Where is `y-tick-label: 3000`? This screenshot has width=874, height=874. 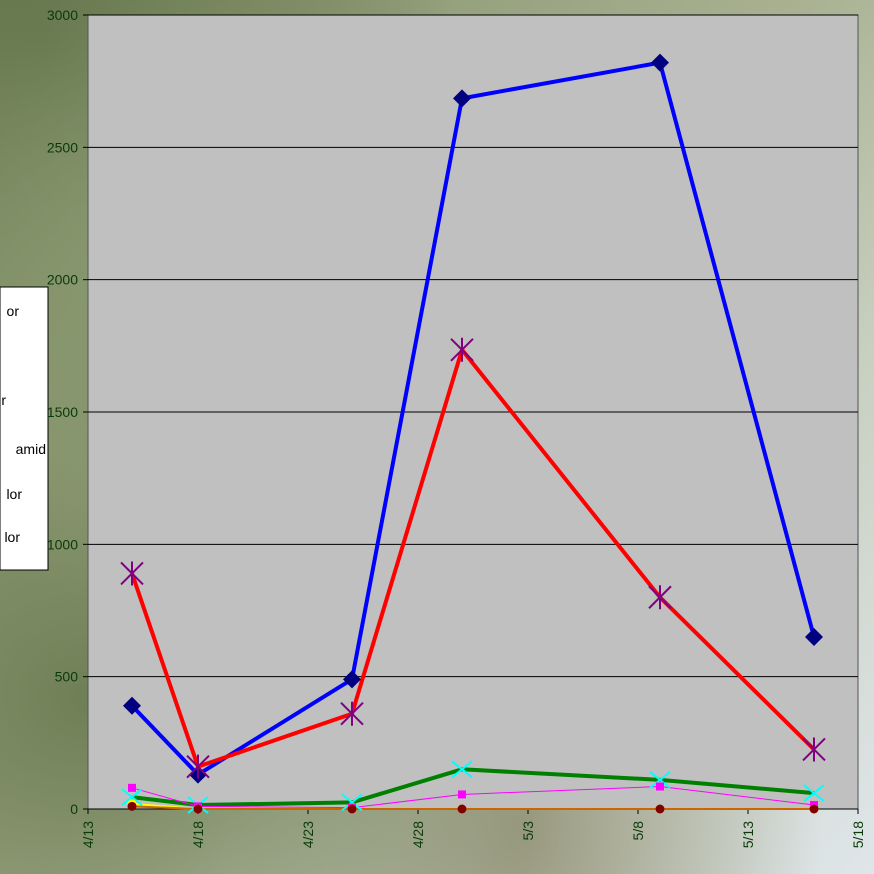
y-tick-label: 3000 is located at coordinates (62, 15).